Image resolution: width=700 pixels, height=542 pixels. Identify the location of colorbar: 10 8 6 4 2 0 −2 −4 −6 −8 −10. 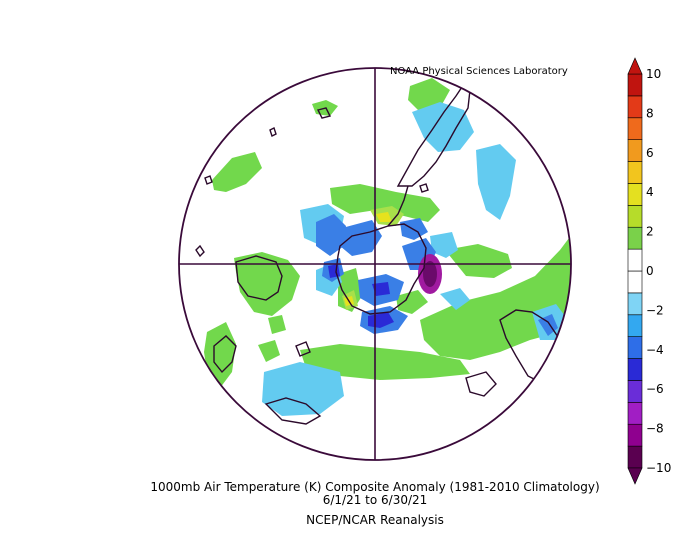
(649, 271).